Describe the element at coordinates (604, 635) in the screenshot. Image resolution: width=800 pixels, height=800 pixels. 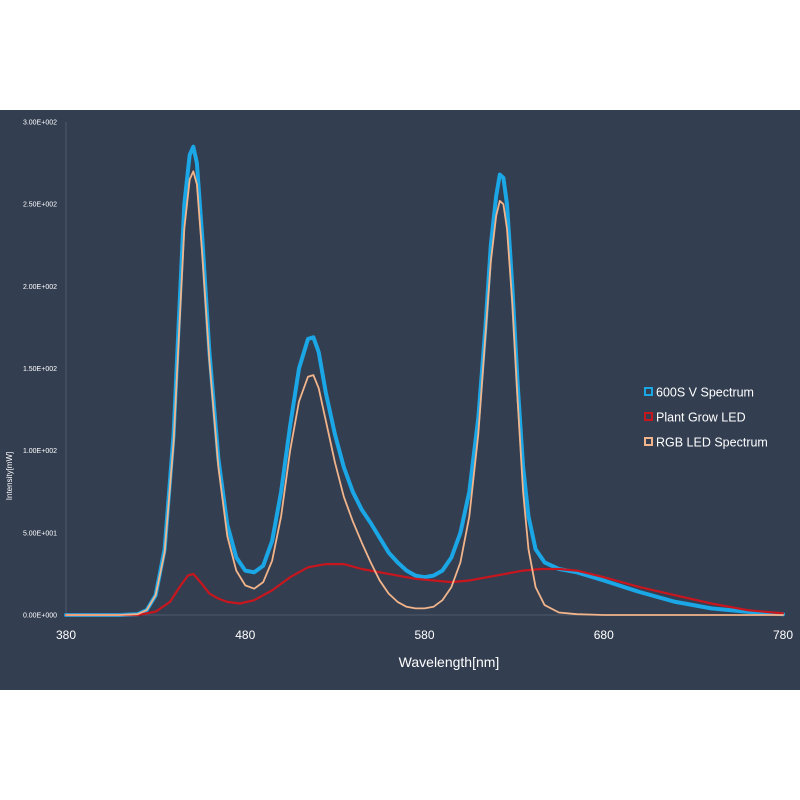
I see `x-tick-label: 680` at that location.